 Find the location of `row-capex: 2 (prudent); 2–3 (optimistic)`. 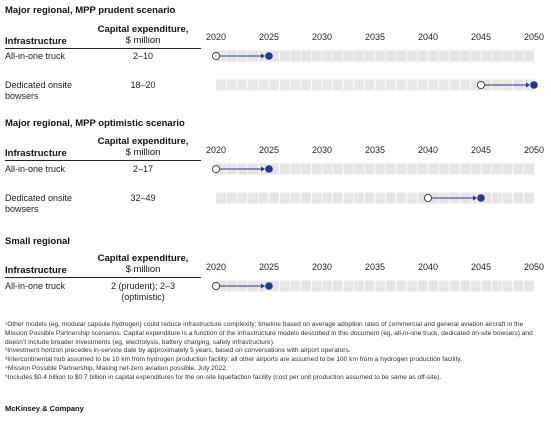

row-capex: 2 (prudent); 2–3 (optimistic) is located at coordinates (143, 291).